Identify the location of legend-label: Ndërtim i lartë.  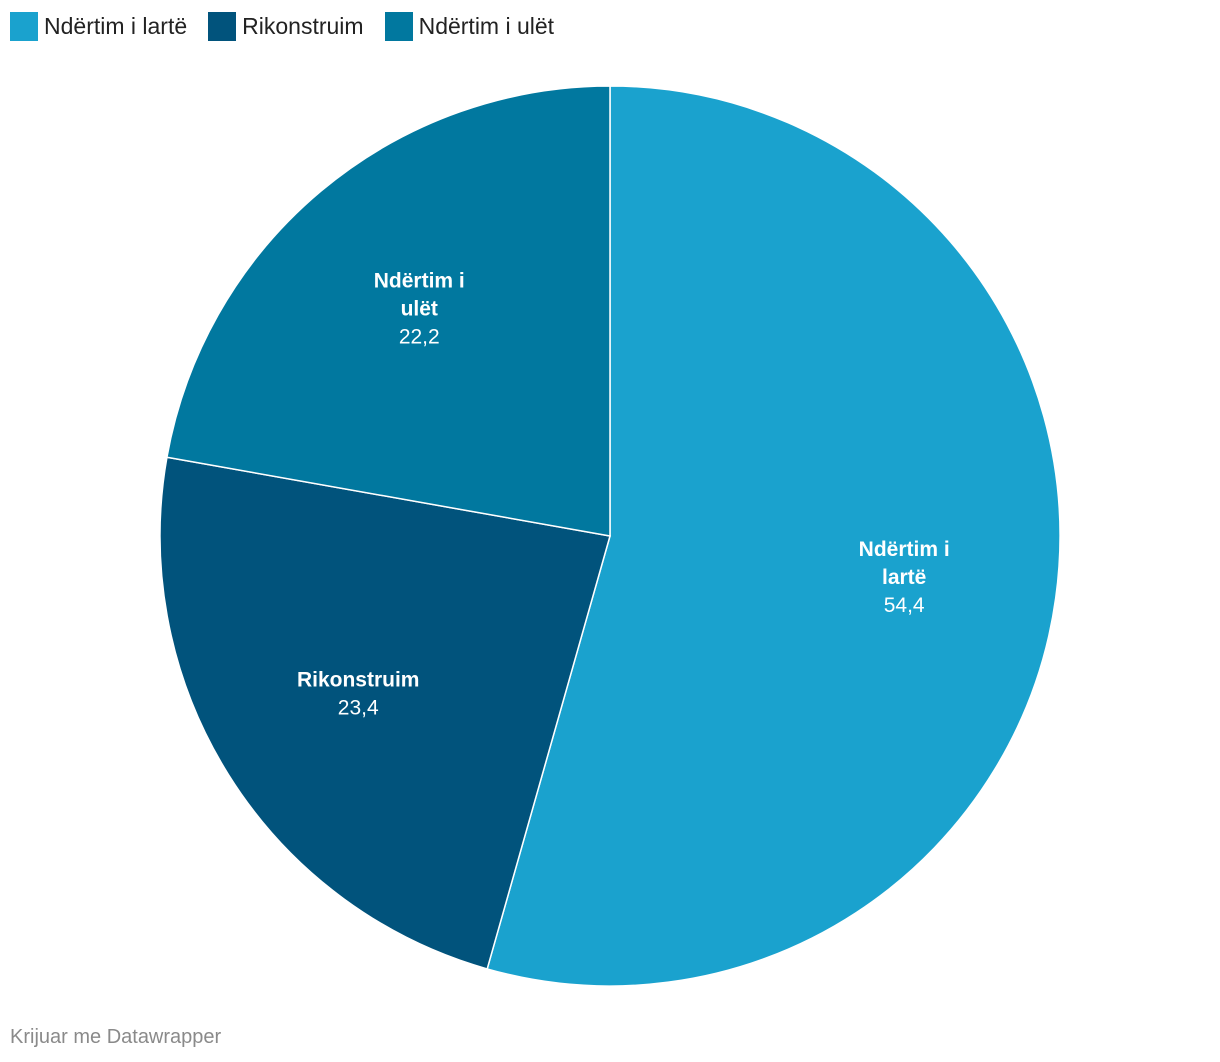
(116, 26).